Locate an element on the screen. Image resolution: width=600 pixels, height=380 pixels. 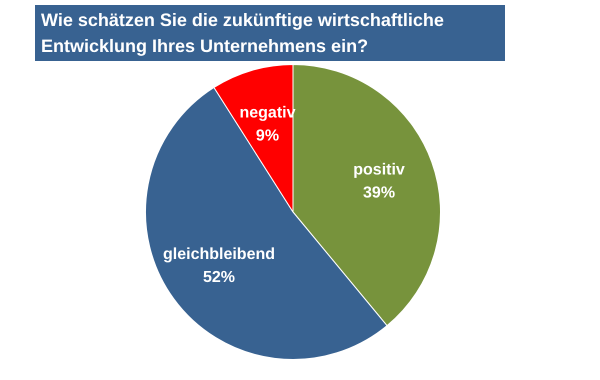
data-label: 9% is located at coordinates (268, 136).